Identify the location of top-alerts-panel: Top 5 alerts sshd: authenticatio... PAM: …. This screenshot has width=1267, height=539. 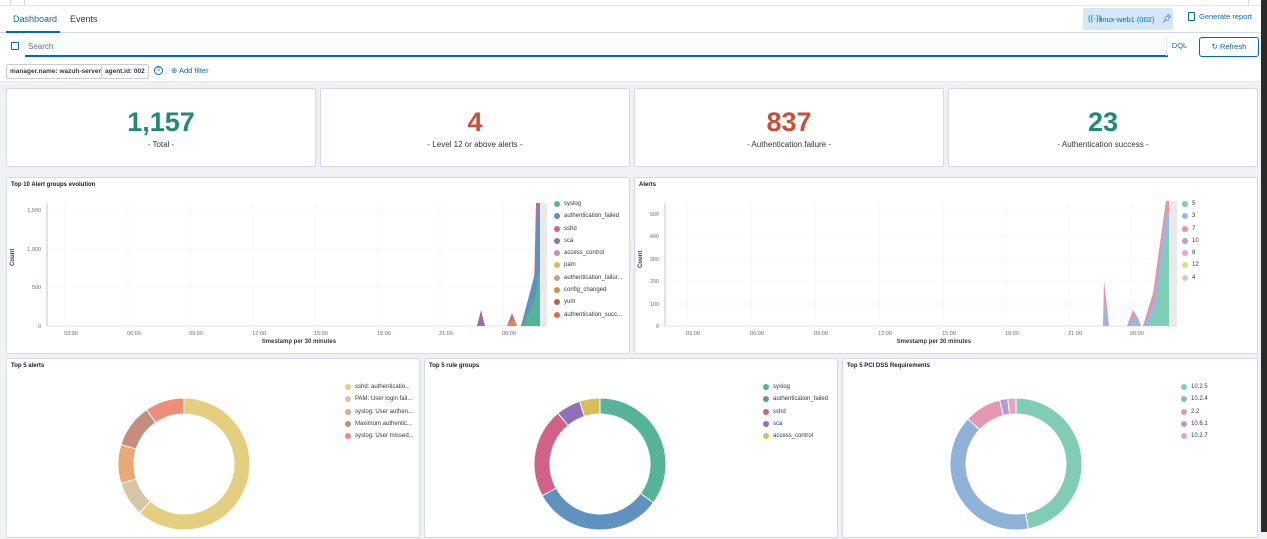
(213, 448).